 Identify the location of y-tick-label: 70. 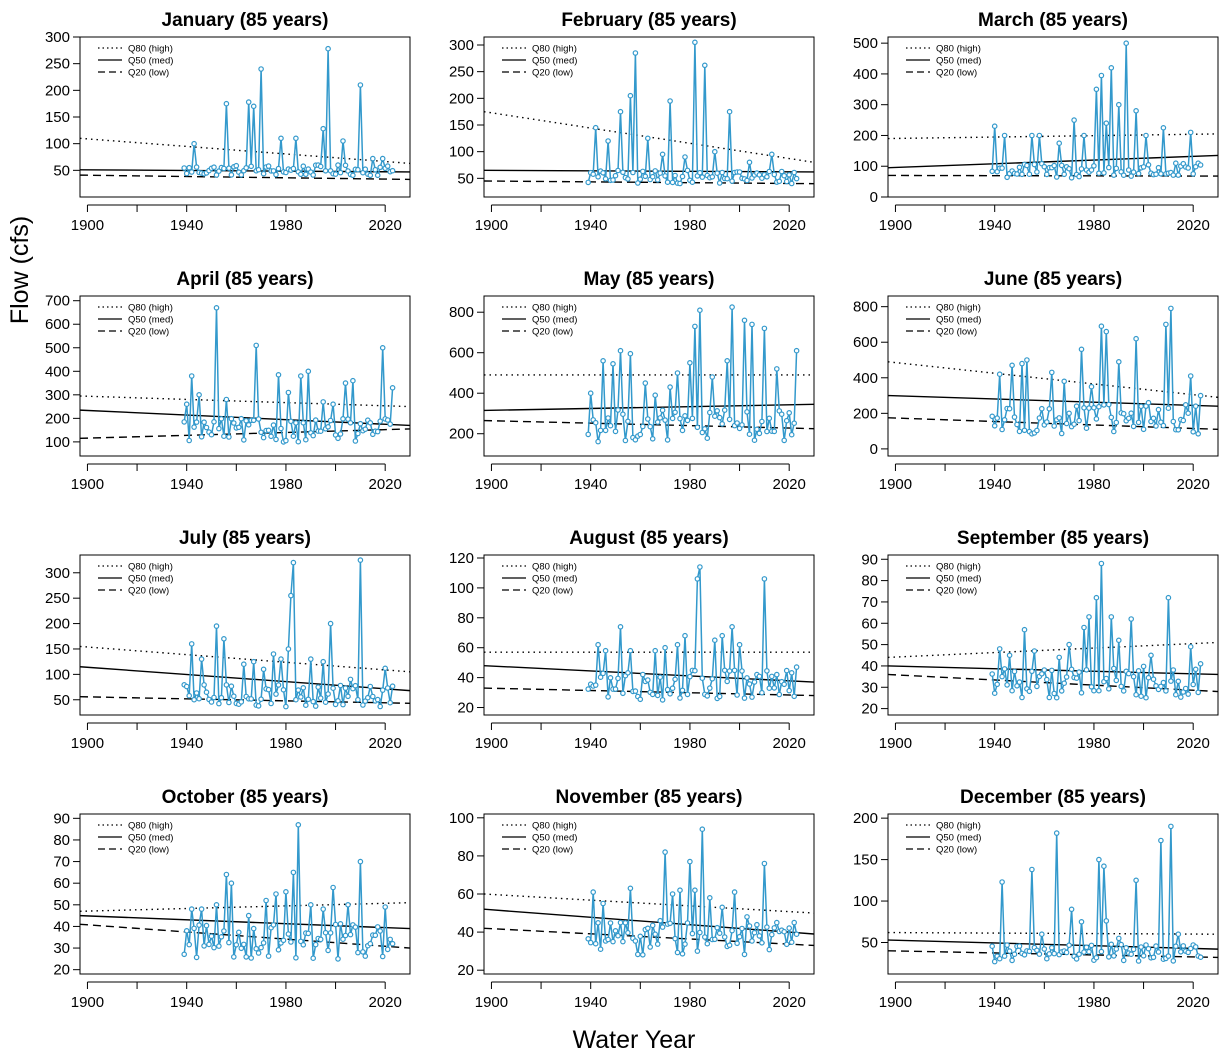
(869, 602).